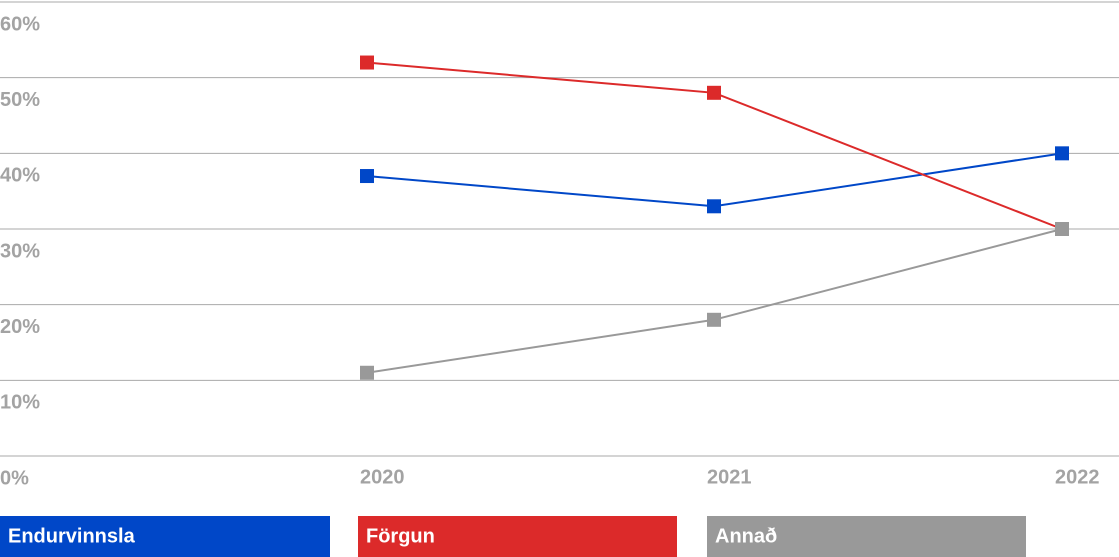 Image resolution: width=1119 pixels, height=557 pixels. I want to click on x-tick-label: 2021, so click(729, 477).